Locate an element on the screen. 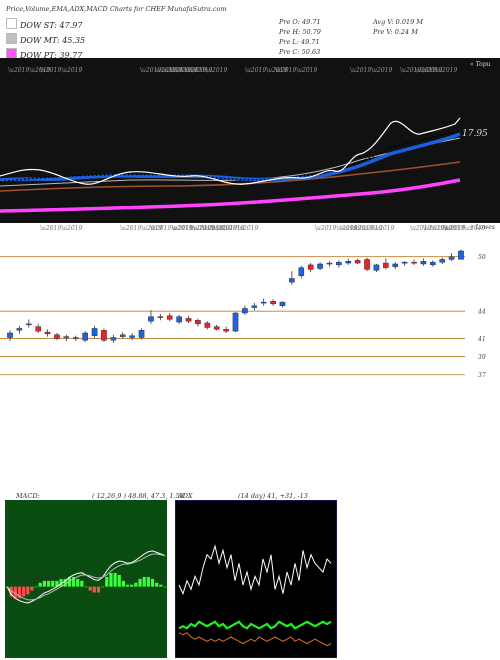 This screenshot has width=500, height=660. adx-series-line is located at coordinates (255, 570).